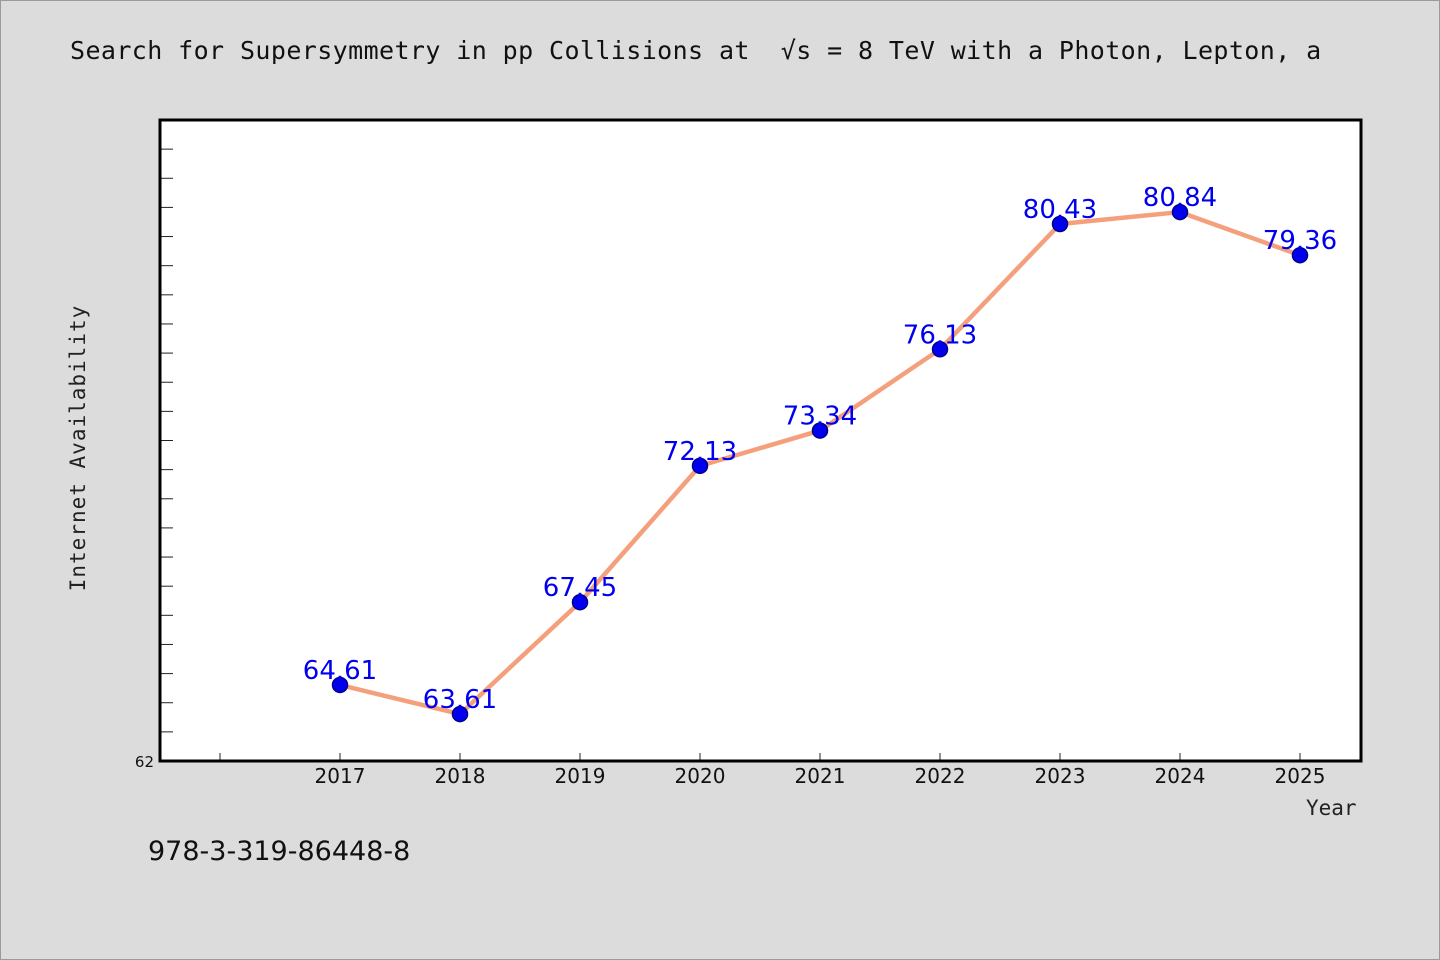  I want to click on x-tick-label: 2020, so click(700, 776).